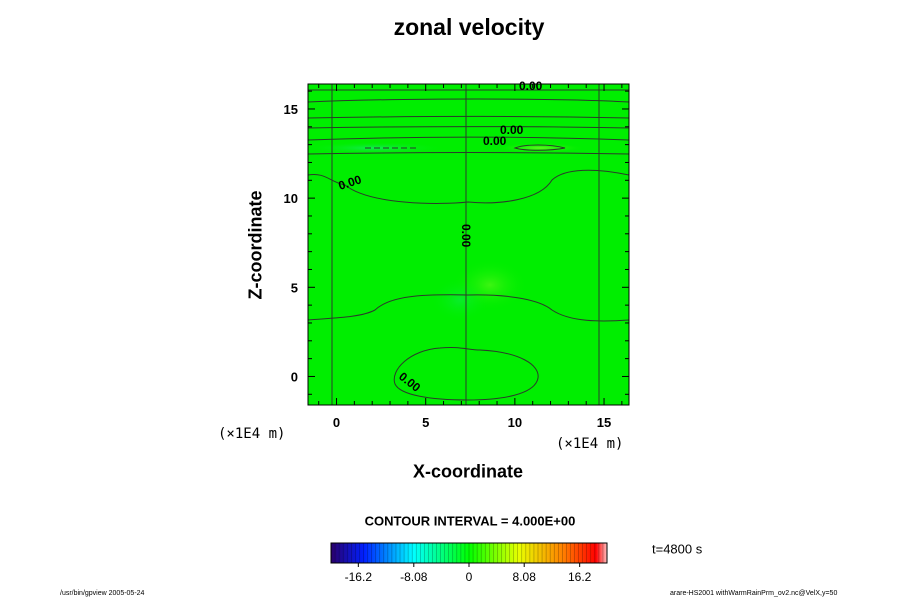  I want to click on x-axis-unit: (×1E4 m), so click(590, 444).